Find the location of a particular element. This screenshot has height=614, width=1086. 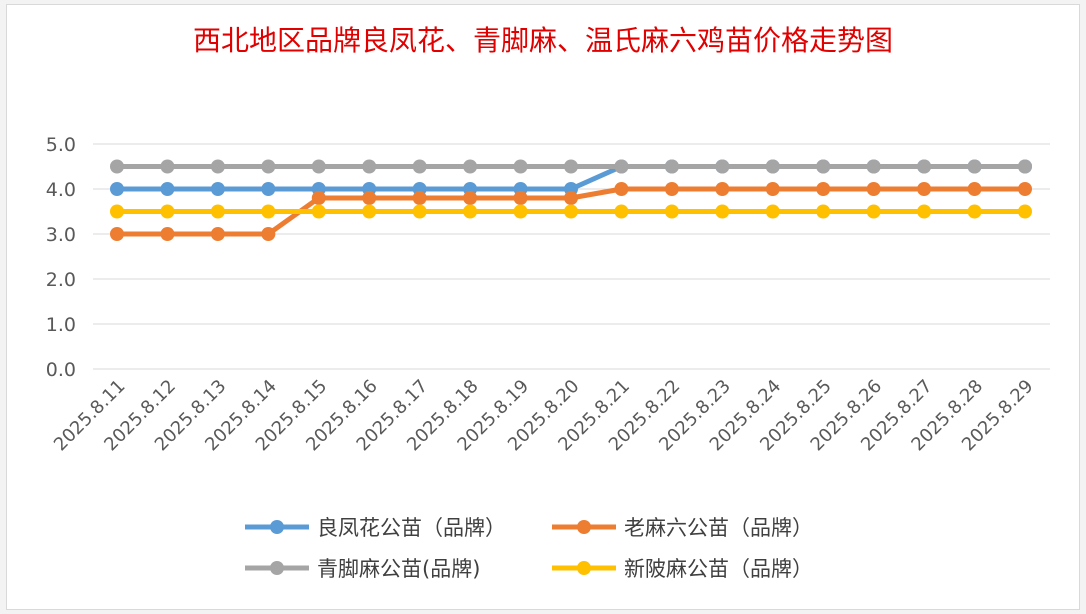

y-tick-label: 4.0 is located at coordinates (61, 190).